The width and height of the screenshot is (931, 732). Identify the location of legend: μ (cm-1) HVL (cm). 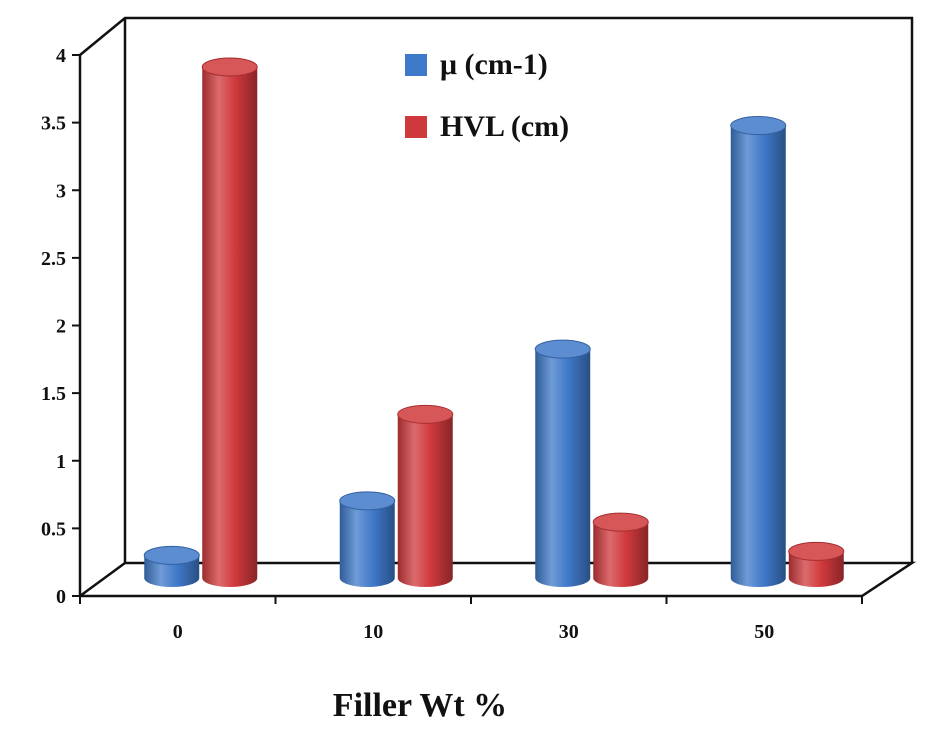
(487, 95).